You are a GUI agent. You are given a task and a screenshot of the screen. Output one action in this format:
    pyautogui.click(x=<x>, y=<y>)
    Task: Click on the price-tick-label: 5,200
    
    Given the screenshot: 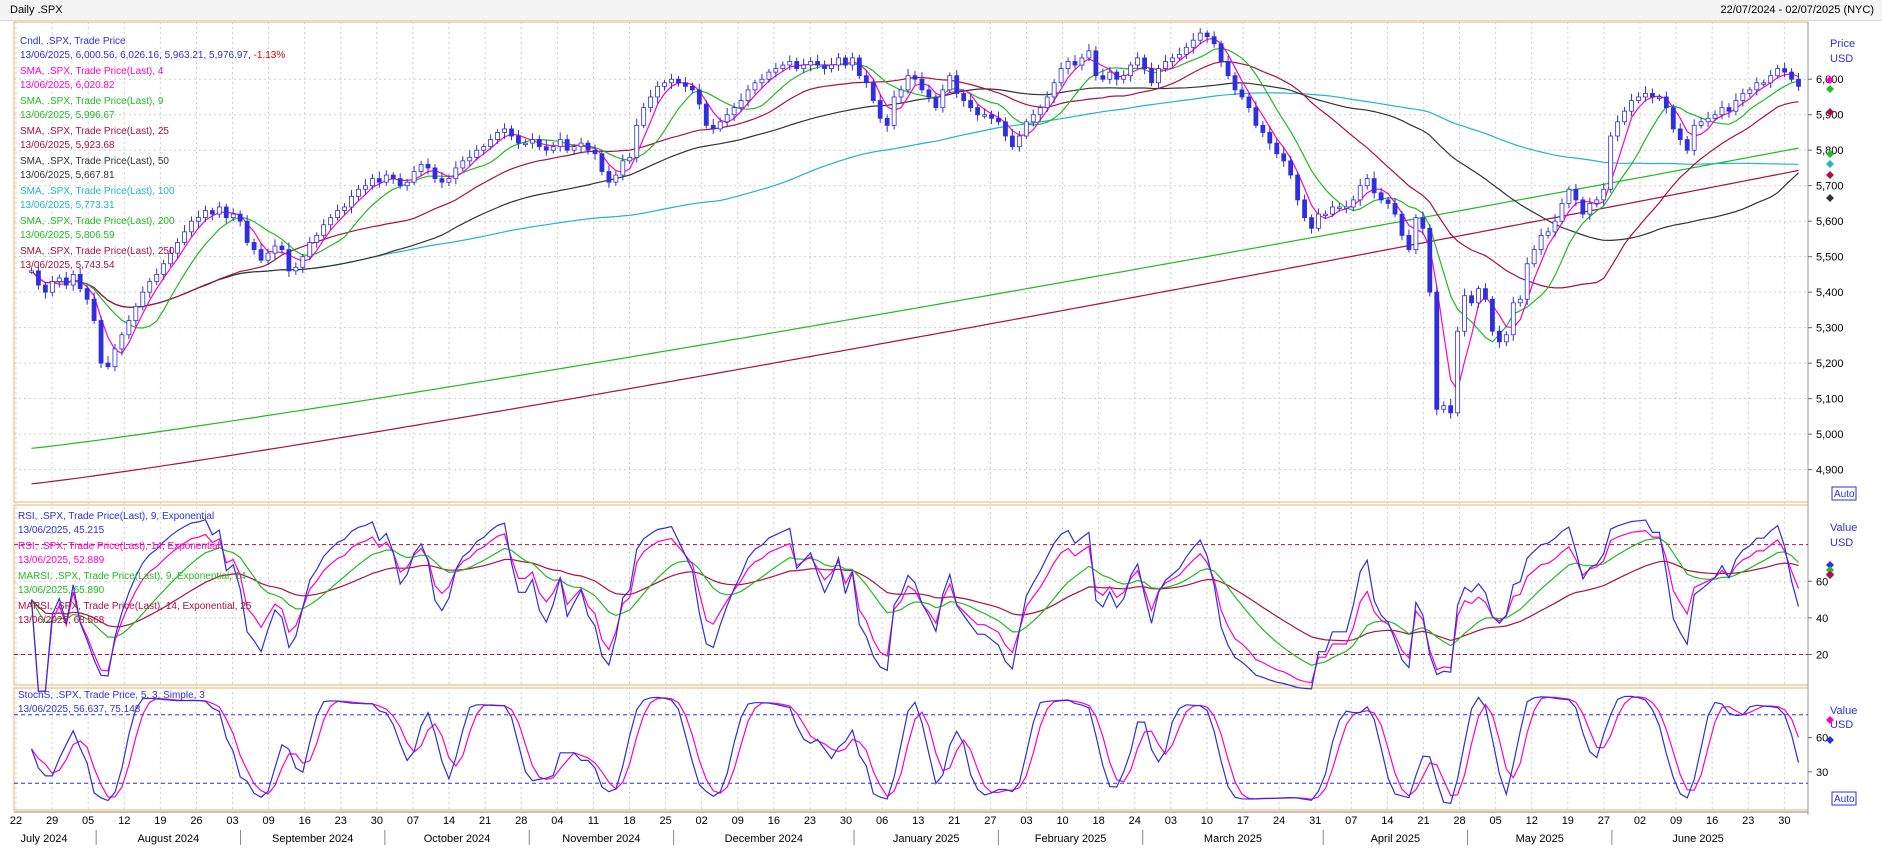 What is the action you would take?
    pyautogui.click(x=1830, y=364)
    